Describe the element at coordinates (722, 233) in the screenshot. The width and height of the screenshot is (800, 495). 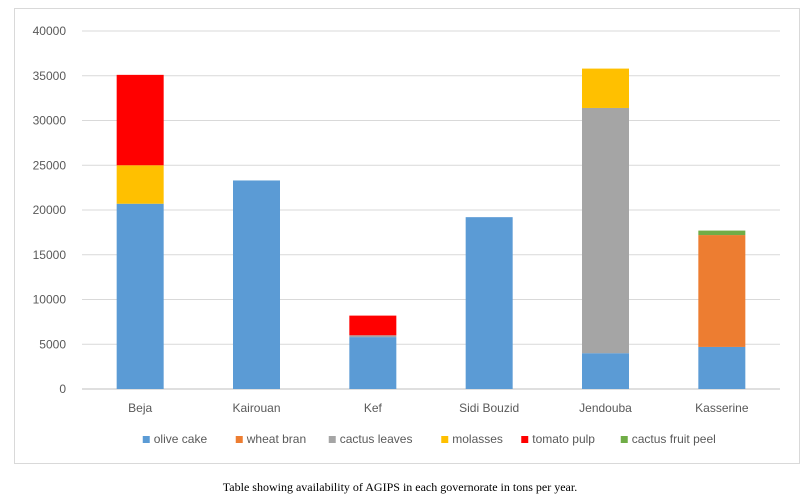
I see `bar-segment-cactus-fruit-peel` at that location.